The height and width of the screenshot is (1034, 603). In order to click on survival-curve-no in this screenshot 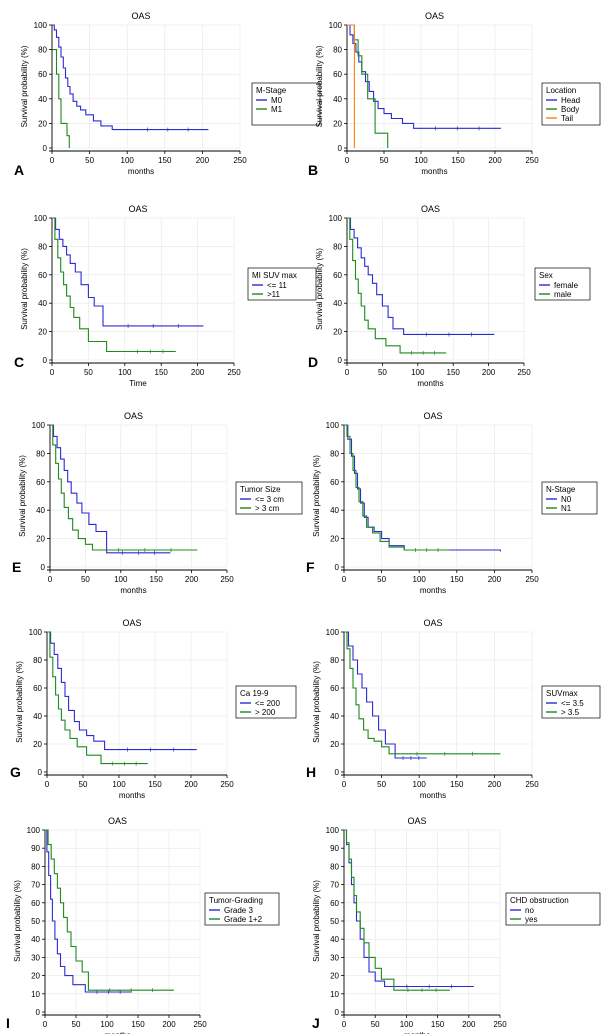, I will do `click(409, 908)`.